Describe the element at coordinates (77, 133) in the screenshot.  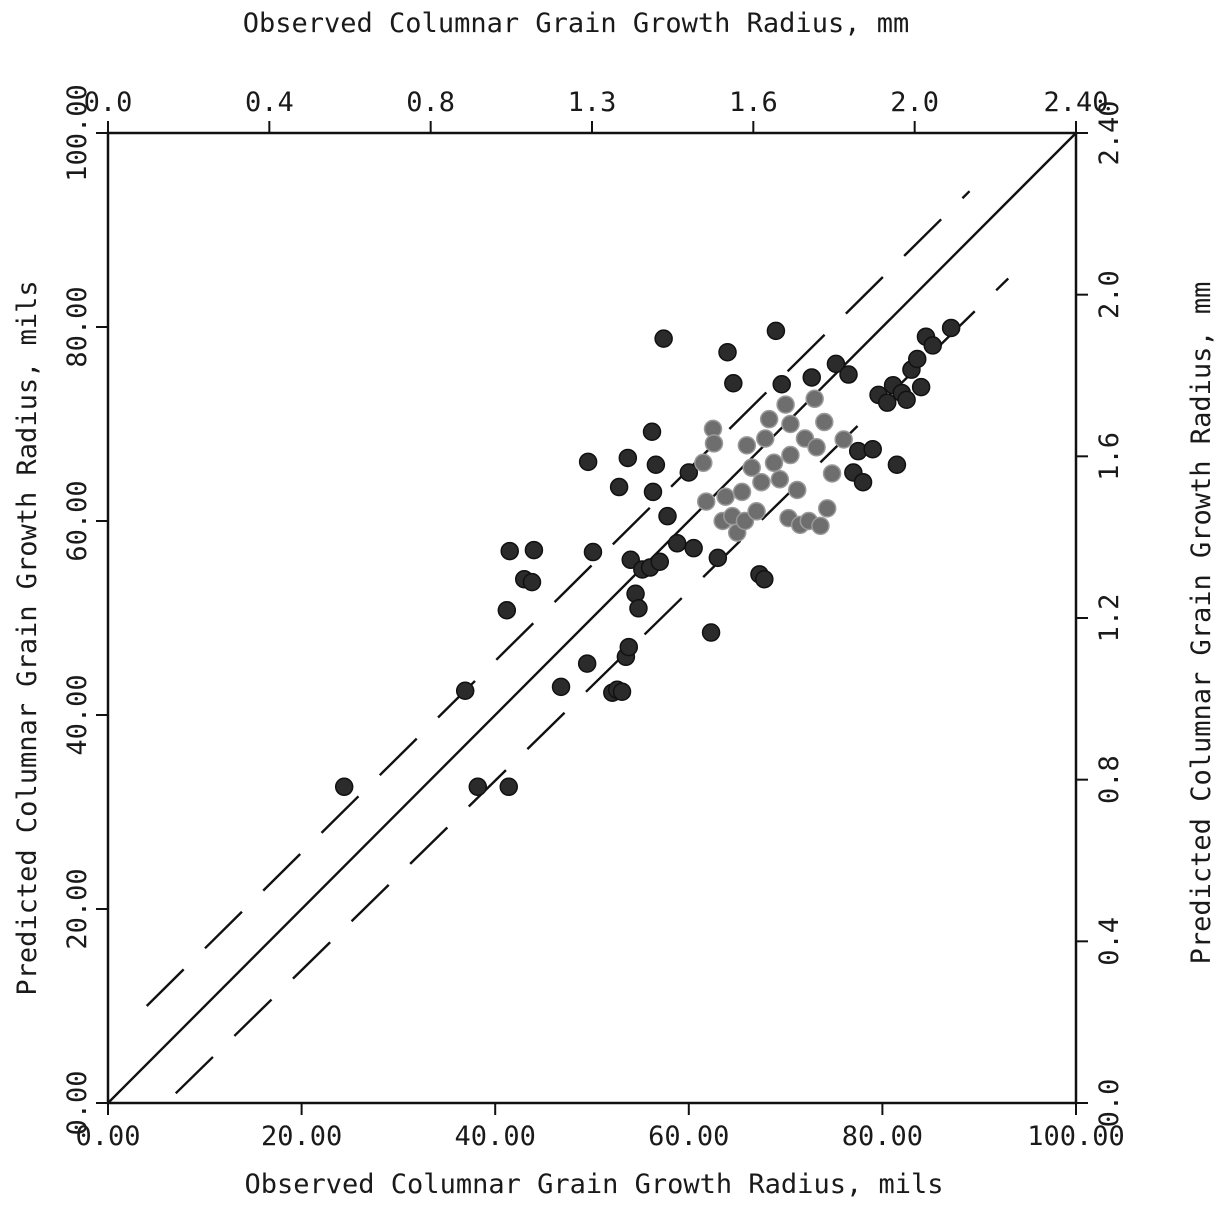
I see `y-tick-label: 100.00` at that location.